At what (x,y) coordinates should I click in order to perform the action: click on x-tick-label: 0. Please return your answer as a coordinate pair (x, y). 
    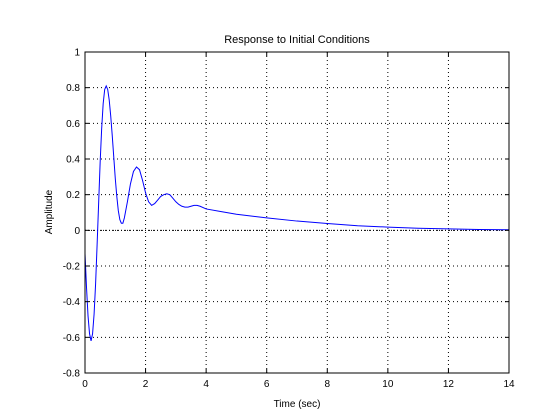
    Looking at the image, I should click on (85, 384).